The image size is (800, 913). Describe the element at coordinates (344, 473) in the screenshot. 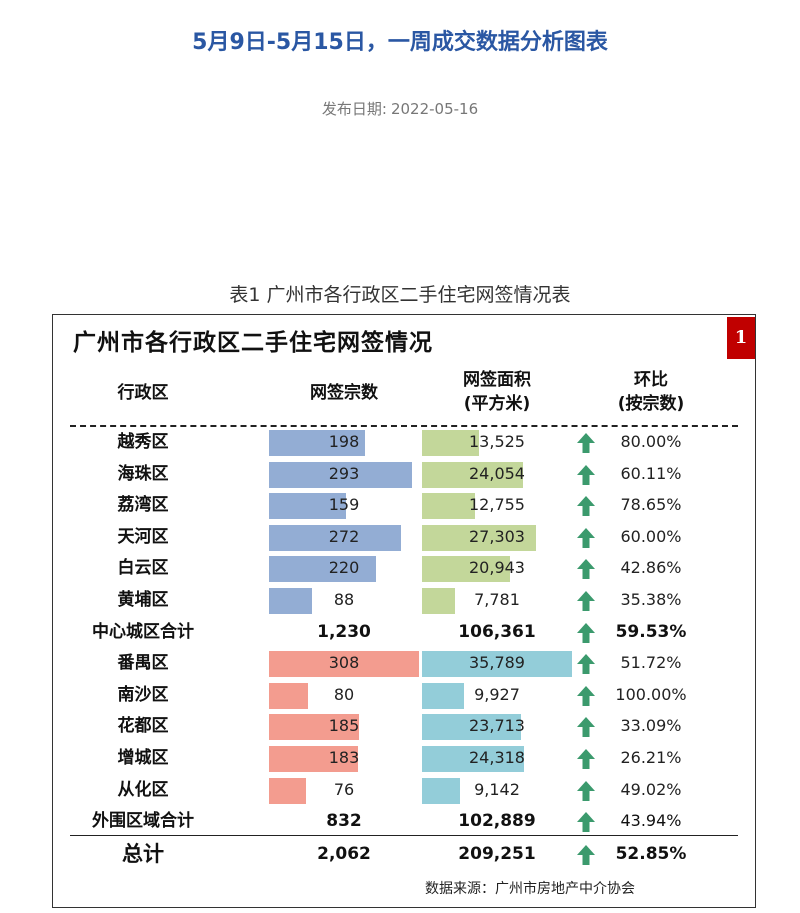

I see `count-value: 293` at that location.